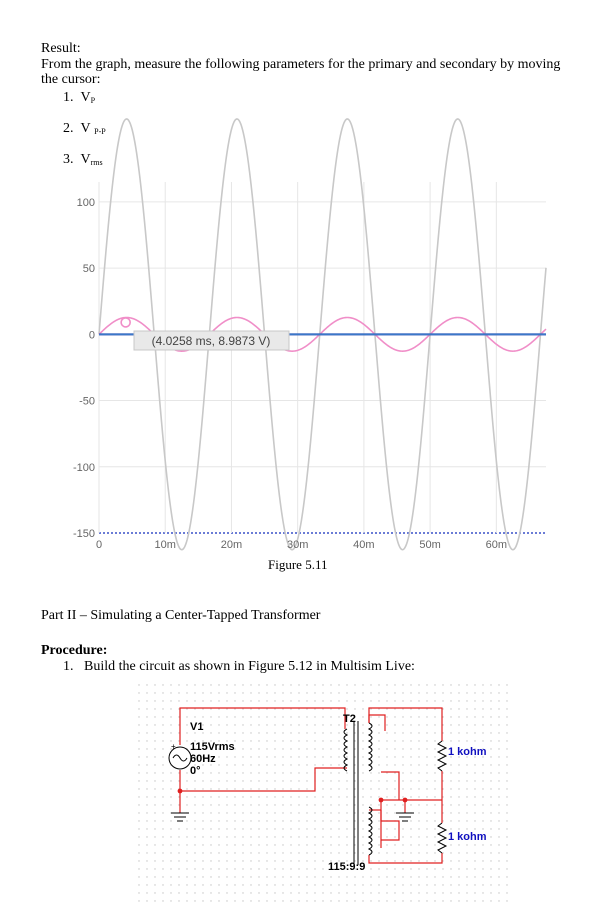 The height and width of the screenshot is (902, 597). I want to click on secondary-upper-coil-icon, so click(370, 747).